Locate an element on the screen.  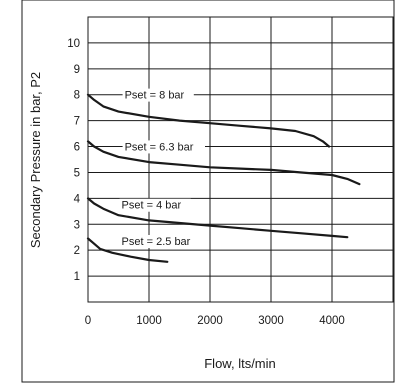
x-tick-label: 0 is located at coordinates (88, 321).